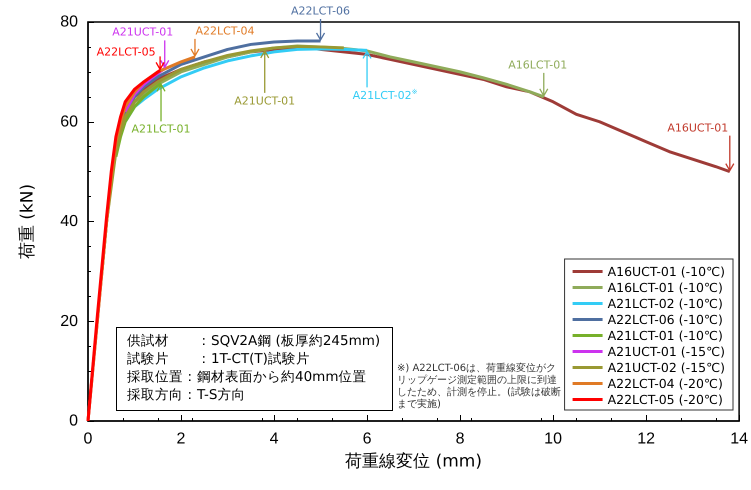  Describe the element at coordinates (413, 462) in the screenshot. I see `x-axis-title: 荷重線変位 (mm)` at that location.